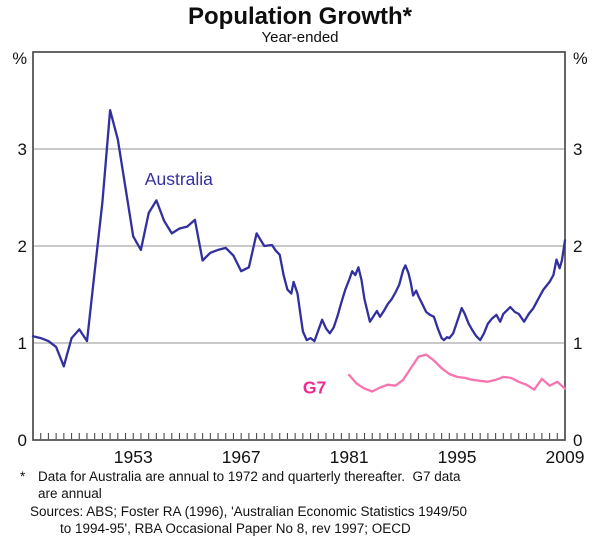 This screenshot has height=546, width=600. Describe the element at coordinates (580, 59) in the screenshot. I see `y-axis-unit-right: %` at that location.